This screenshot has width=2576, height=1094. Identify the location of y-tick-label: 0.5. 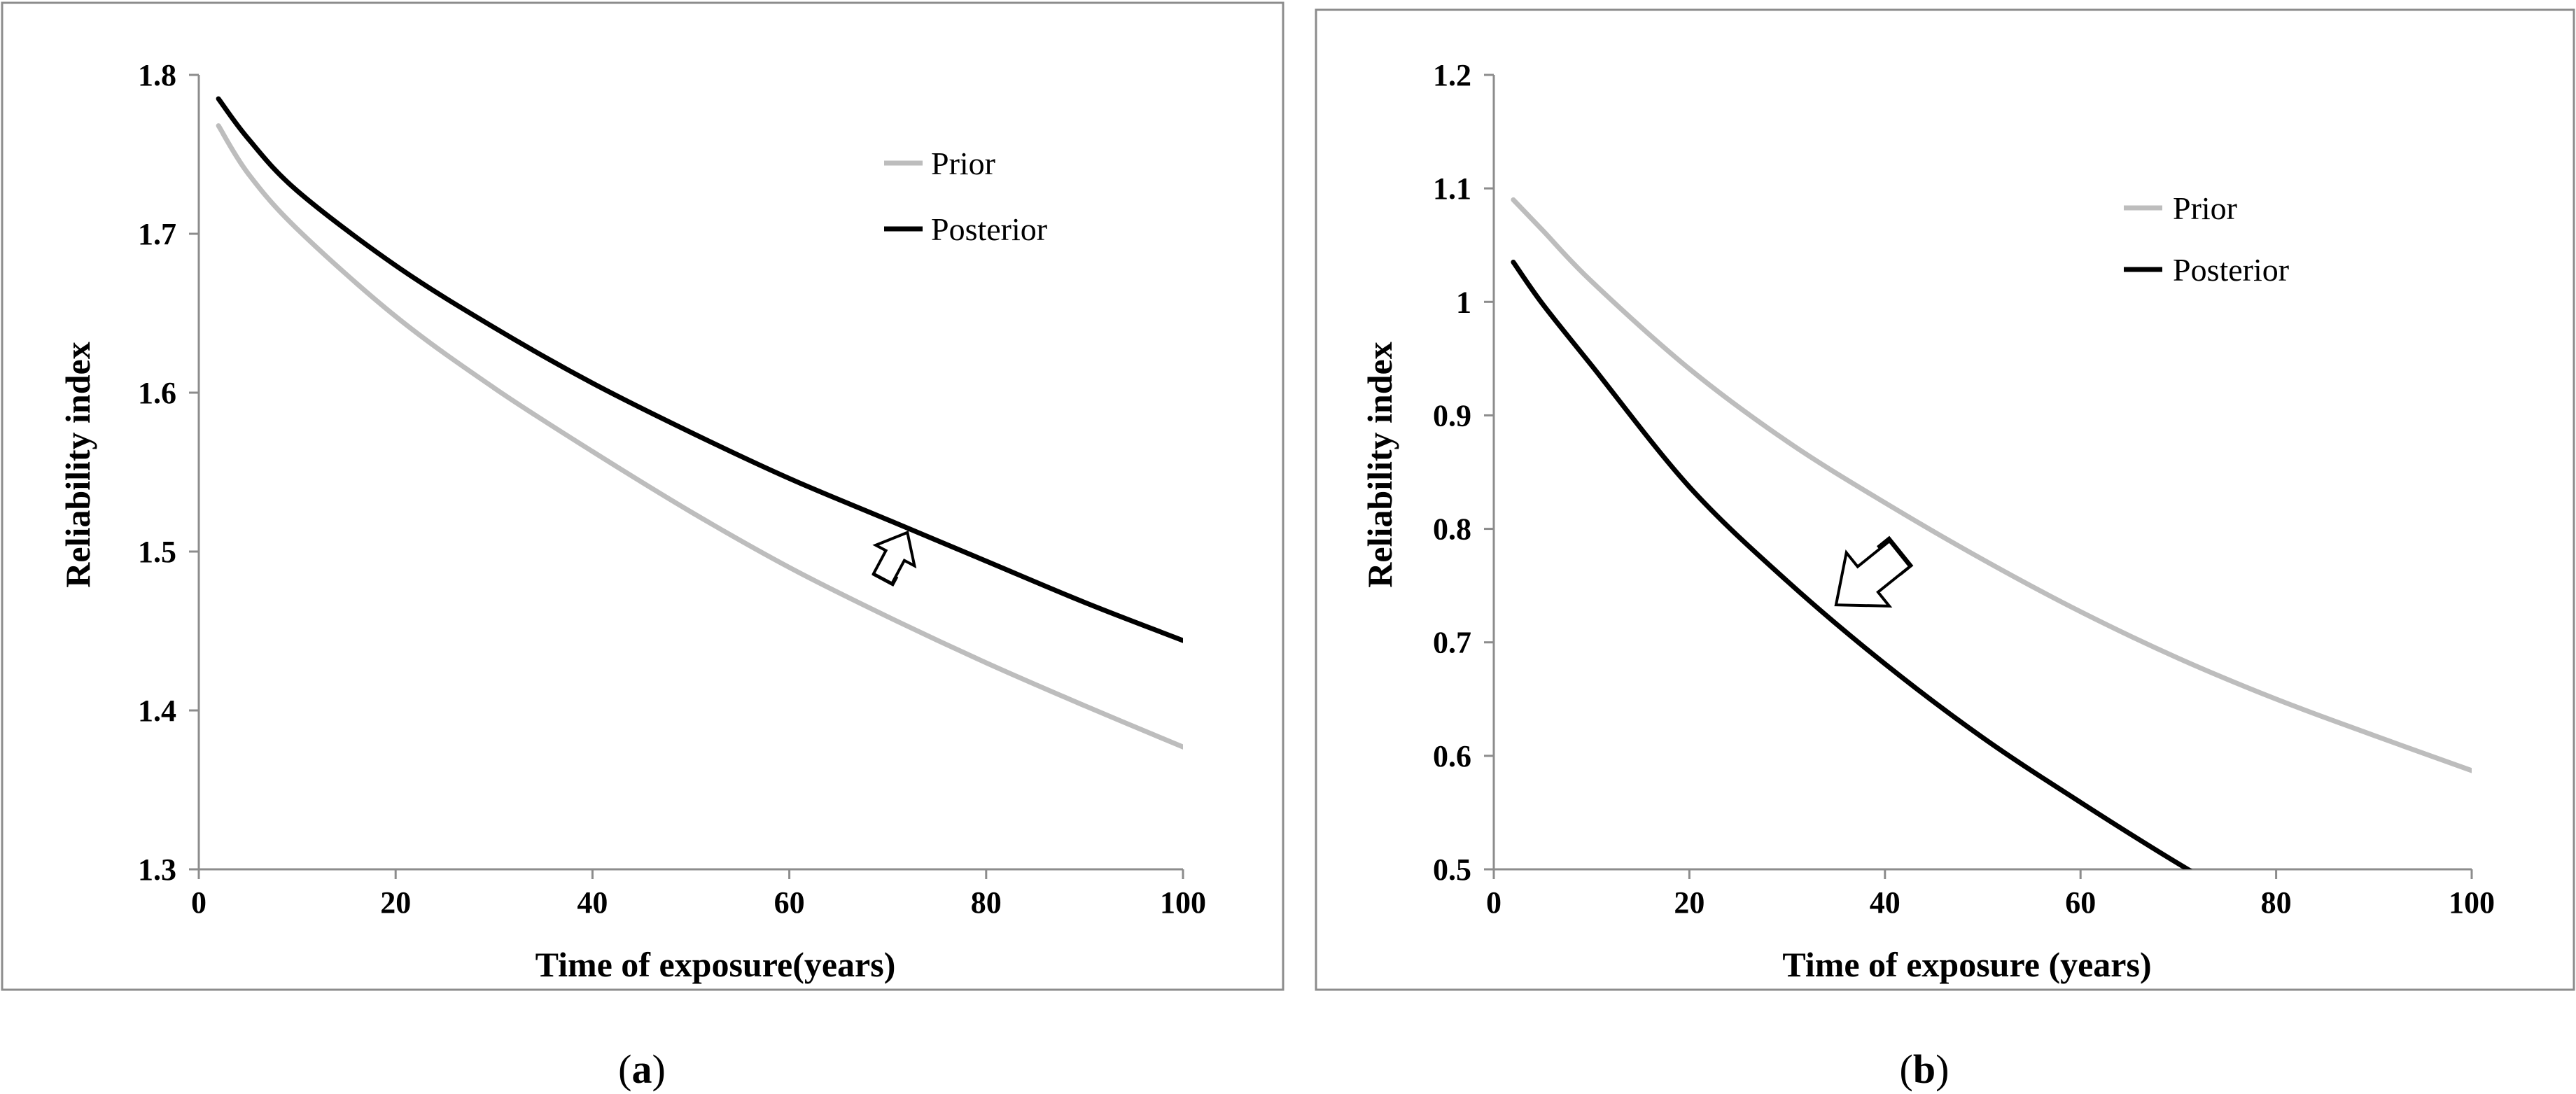
(1452, 870).